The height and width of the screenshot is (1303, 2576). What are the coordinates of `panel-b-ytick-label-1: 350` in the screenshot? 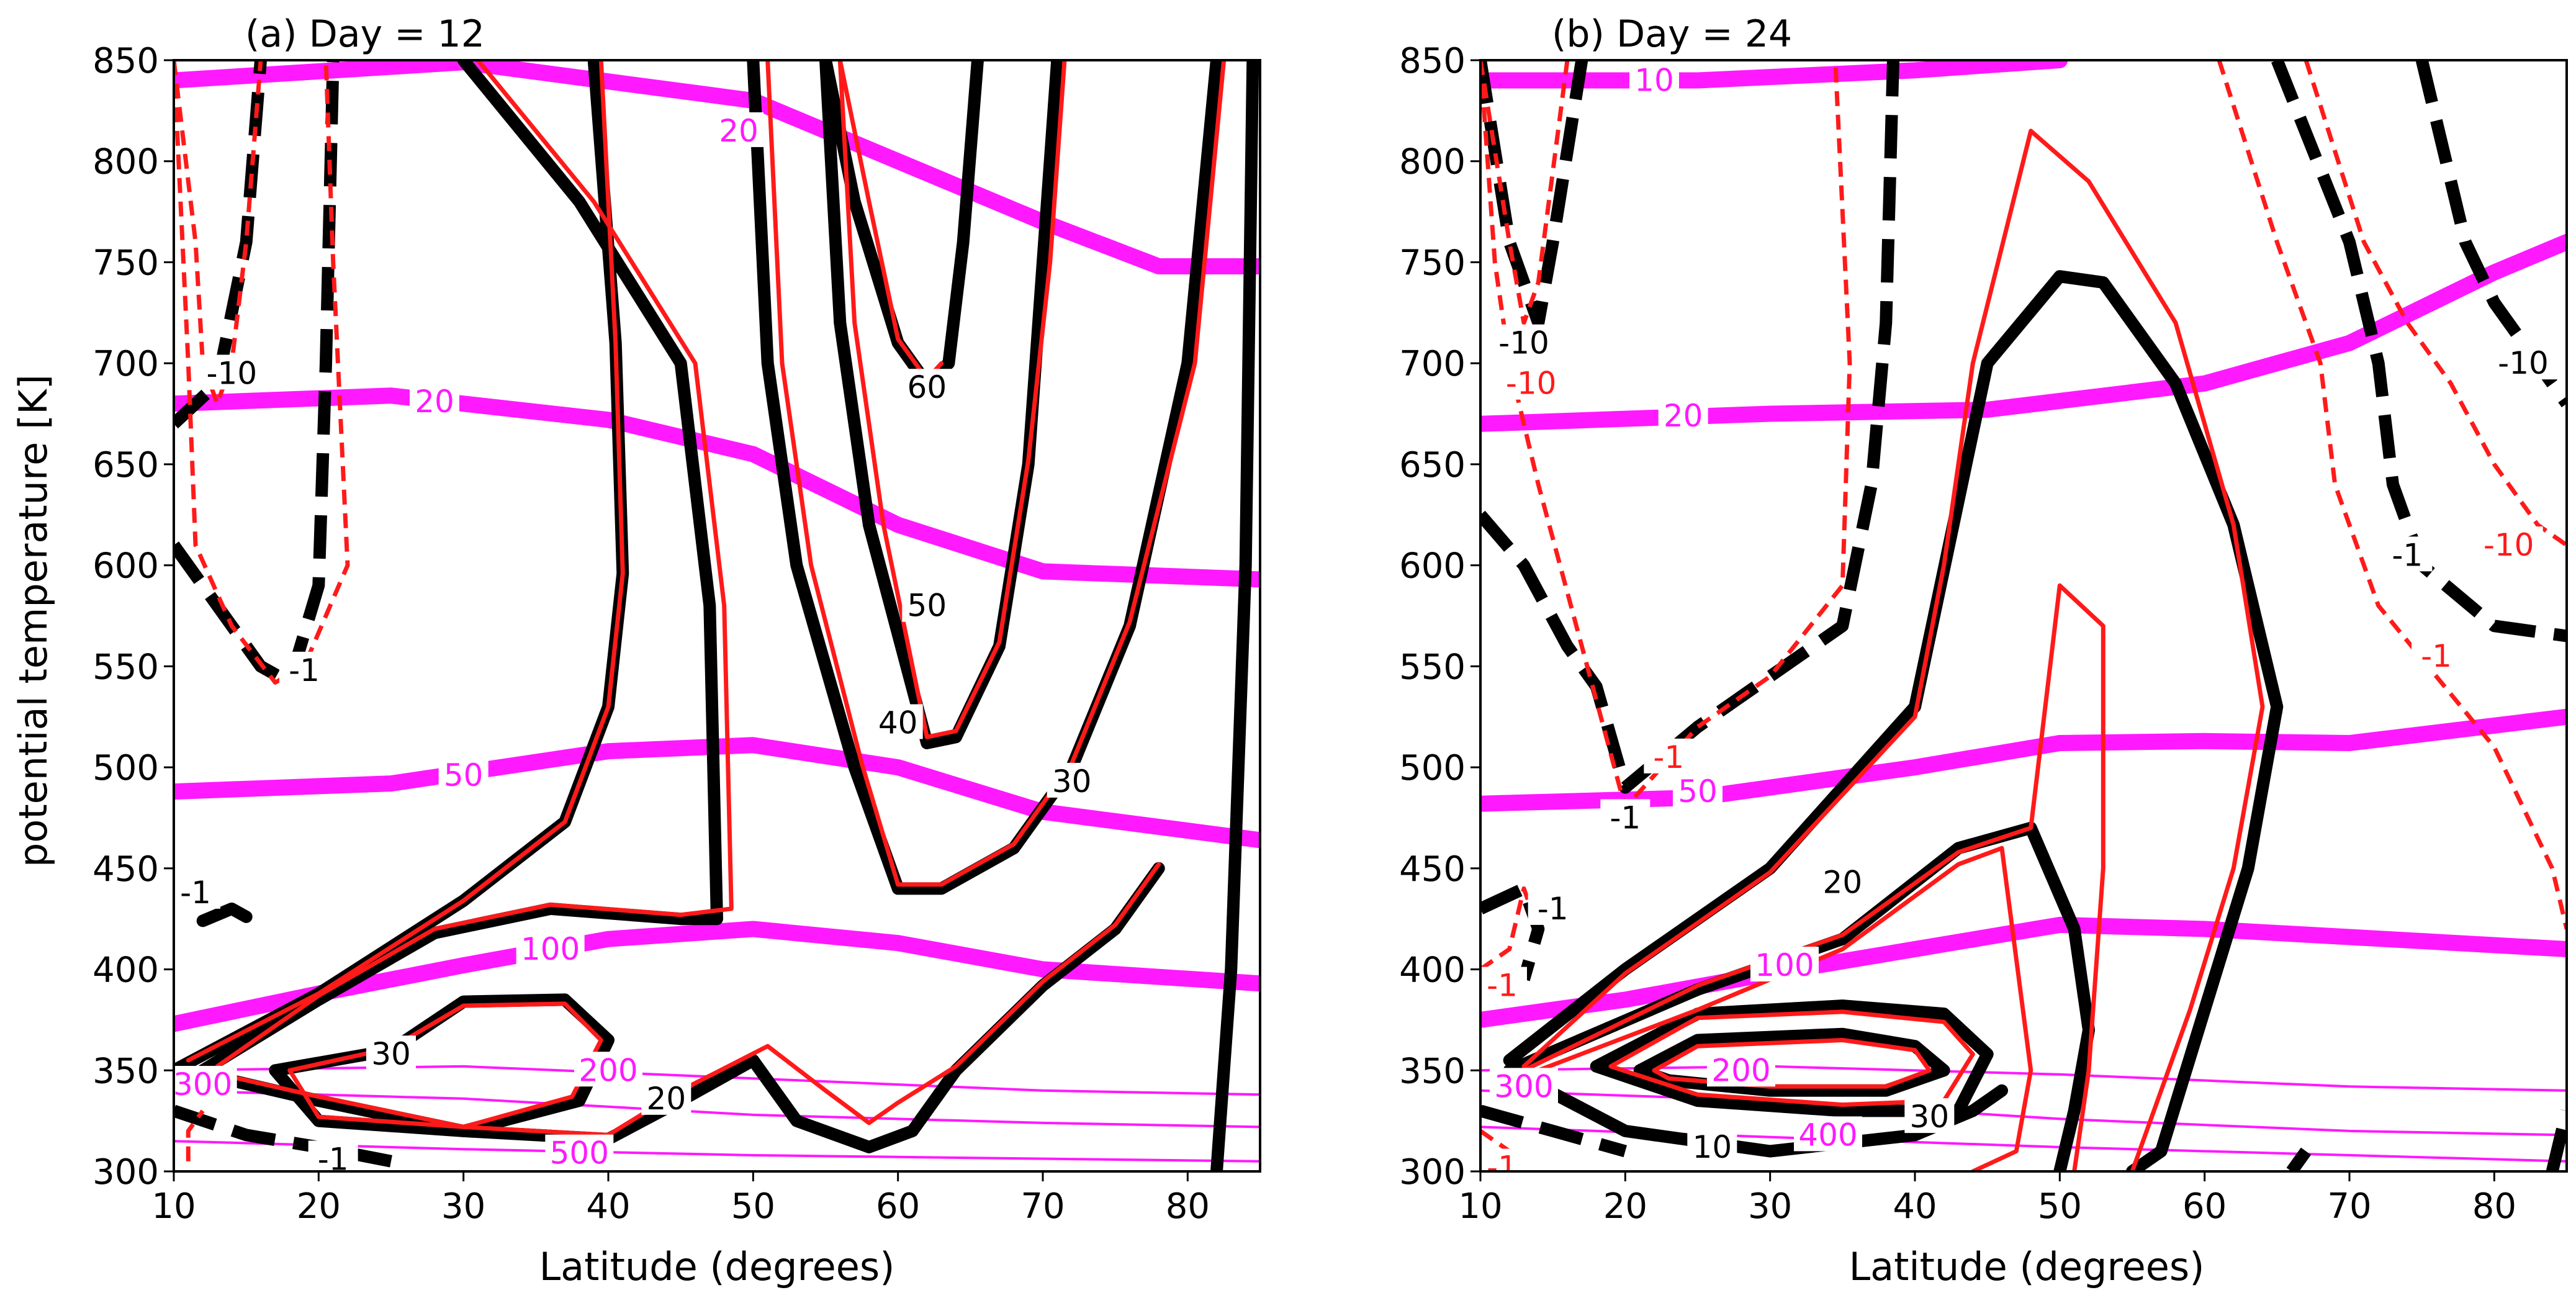 It's located at (1432, 1071).